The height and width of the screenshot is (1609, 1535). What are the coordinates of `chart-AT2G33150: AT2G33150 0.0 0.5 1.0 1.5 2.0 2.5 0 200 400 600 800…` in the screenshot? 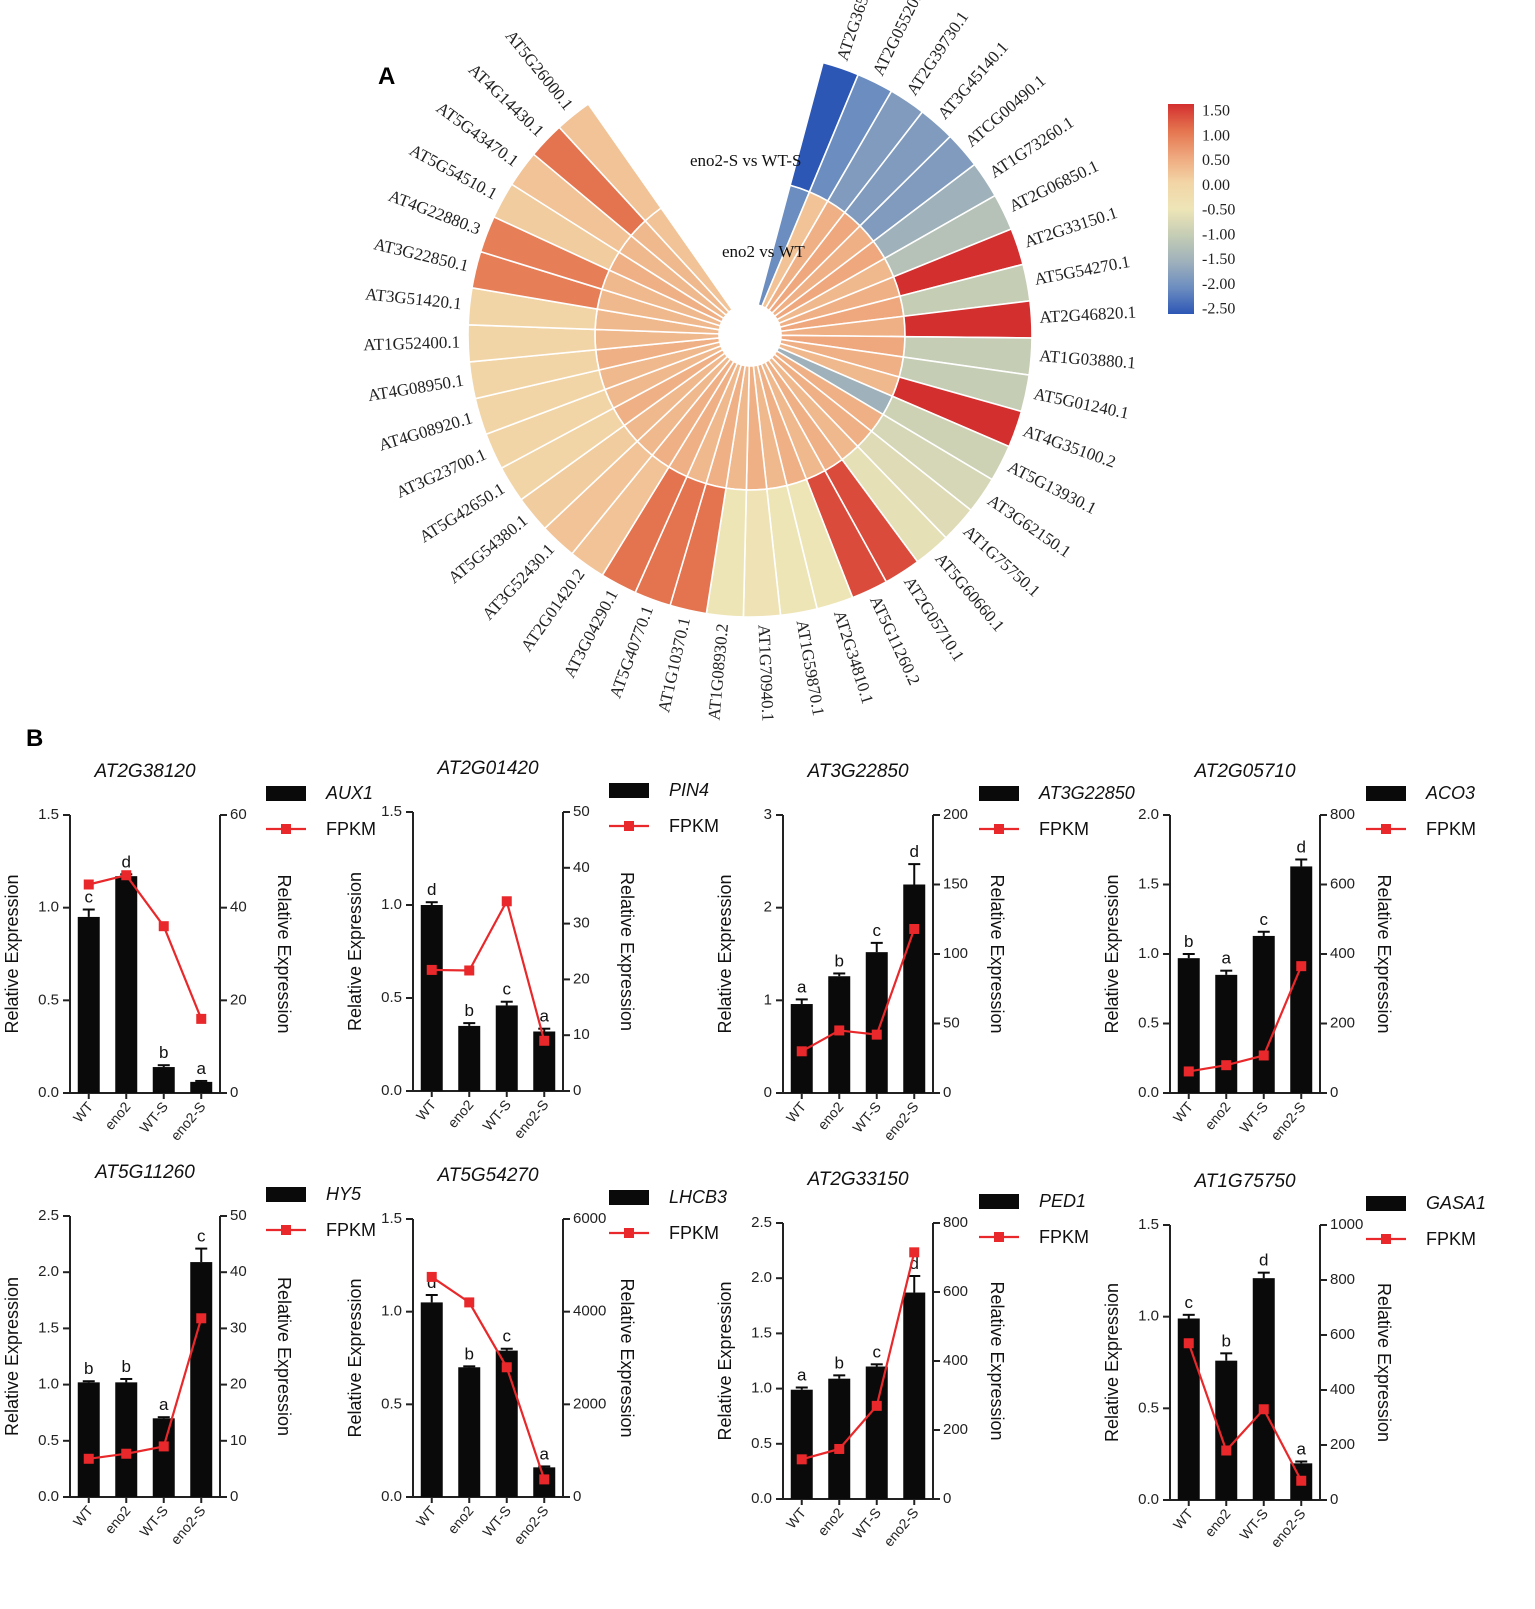 It's located at (902, 1359).